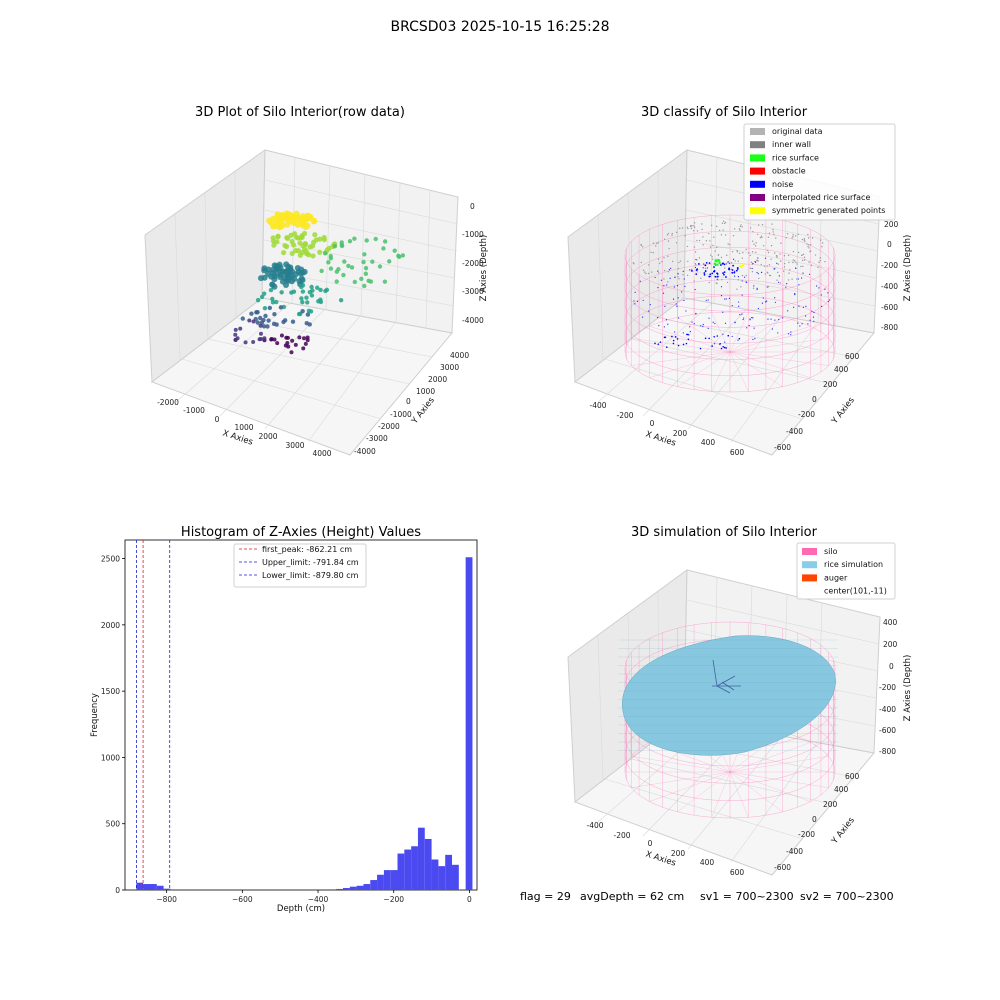 The height and width of the screenshot is (1000, 1000). I want to click on histogram-x-tick: −800, so click(166, 899).